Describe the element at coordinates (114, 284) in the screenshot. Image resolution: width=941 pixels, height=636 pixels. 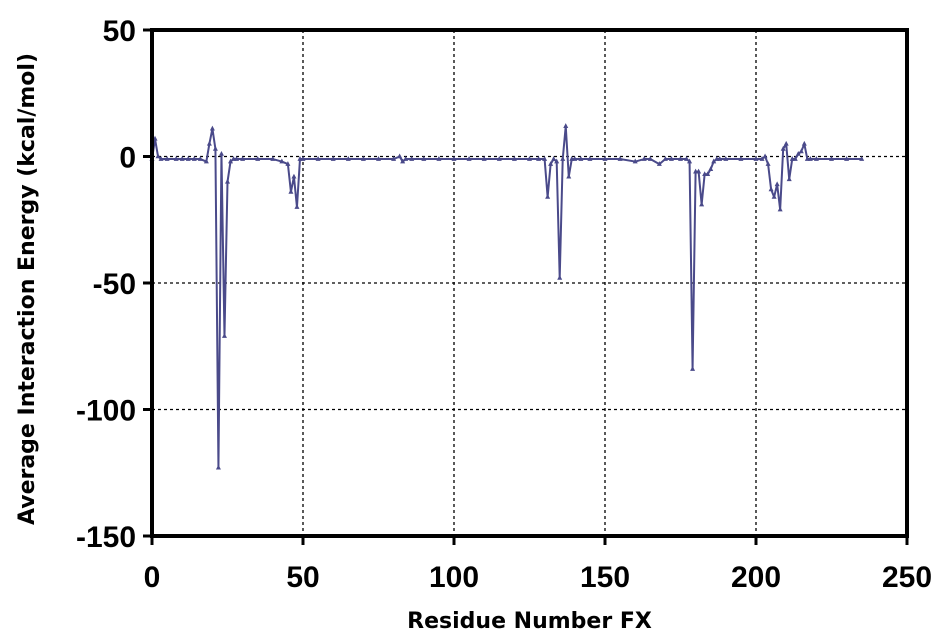
I see `y-tick-label: -50` at that location.